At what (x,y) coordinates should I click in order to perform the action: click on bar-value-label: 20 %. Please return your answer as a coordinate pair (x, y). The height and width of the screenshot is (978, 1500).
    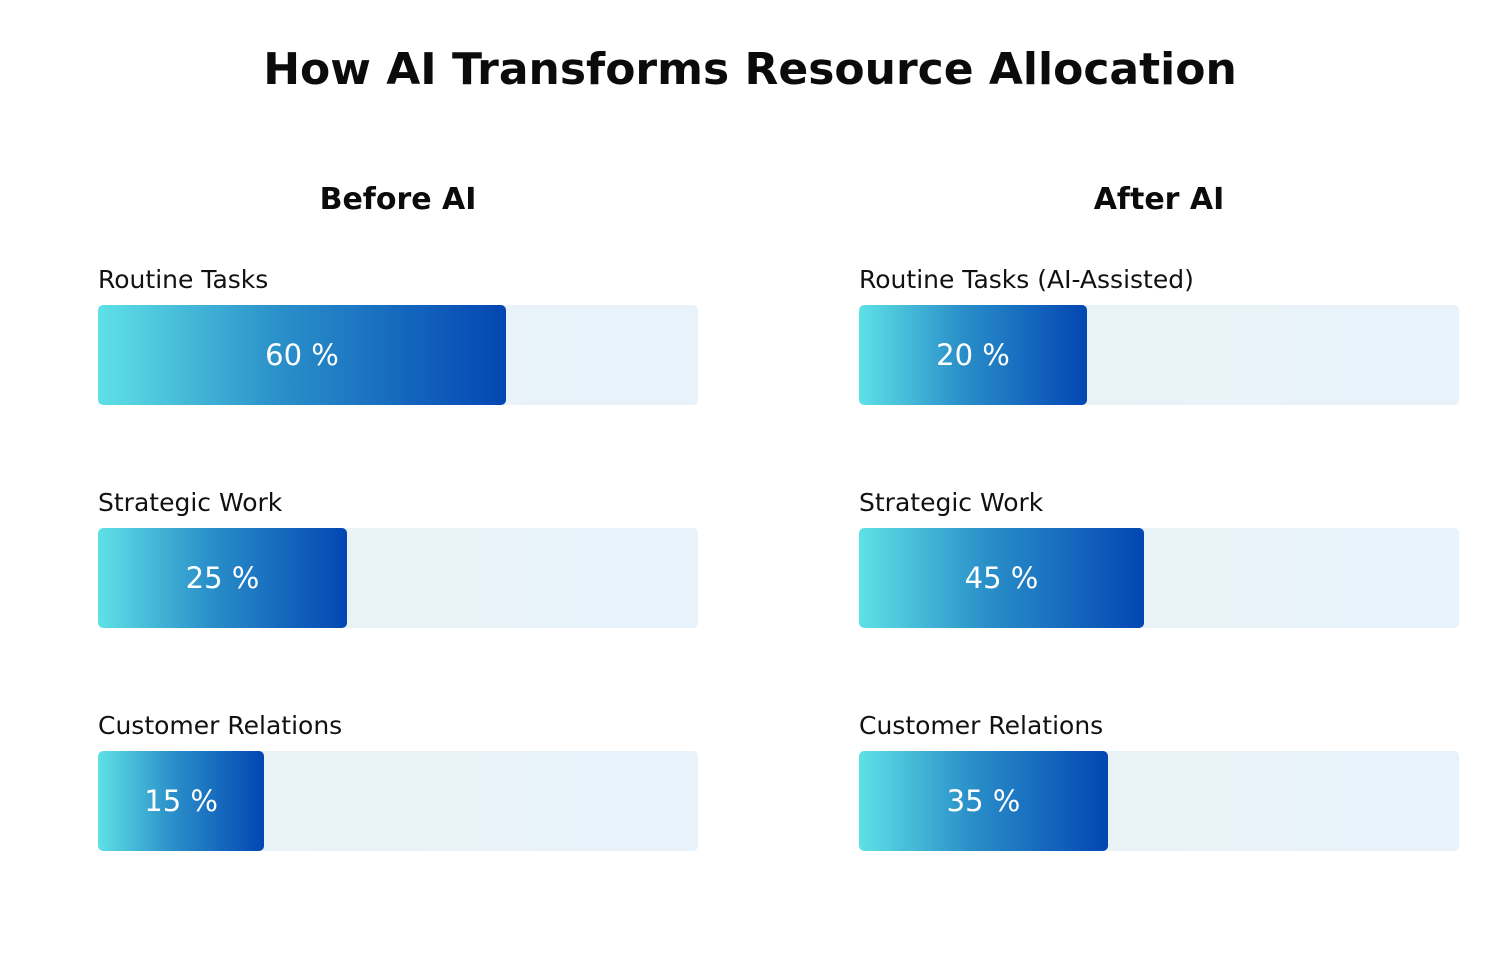
    Looking at the image, I should click on (973, 355).